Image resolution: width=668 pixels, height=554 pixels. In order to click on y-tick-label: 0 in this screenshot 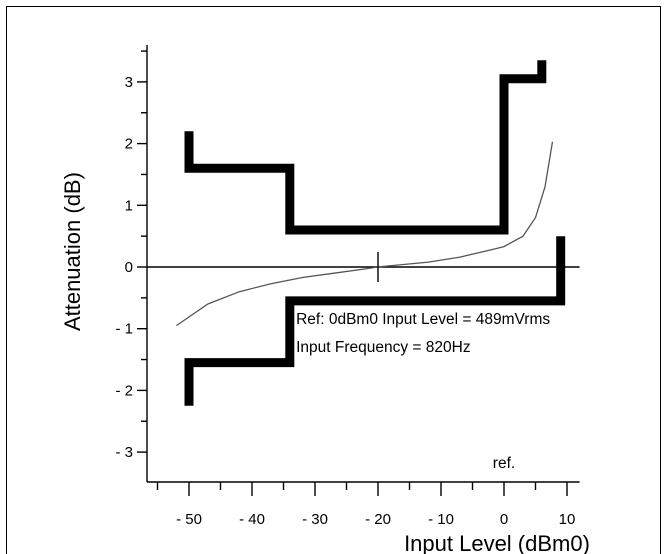, I will do `click(129, 267)`.